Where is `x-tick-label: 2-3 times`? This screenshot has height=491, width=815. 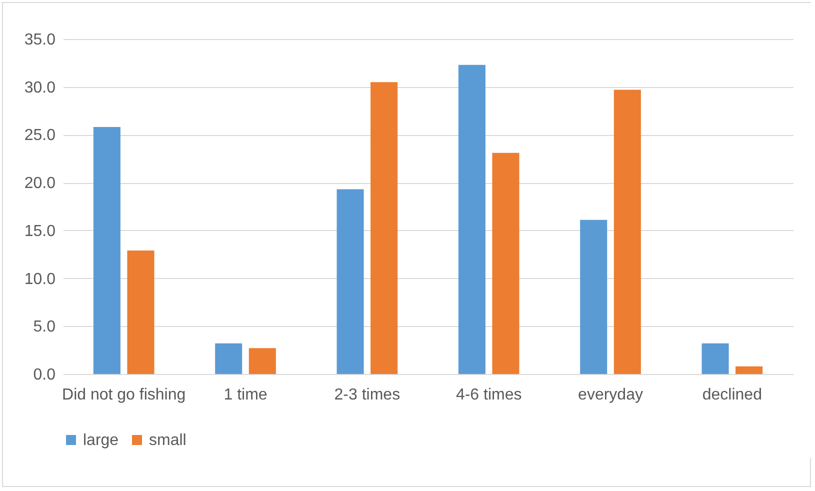 x-tick-label: 2-3 times is located at coordinates (367, 395).